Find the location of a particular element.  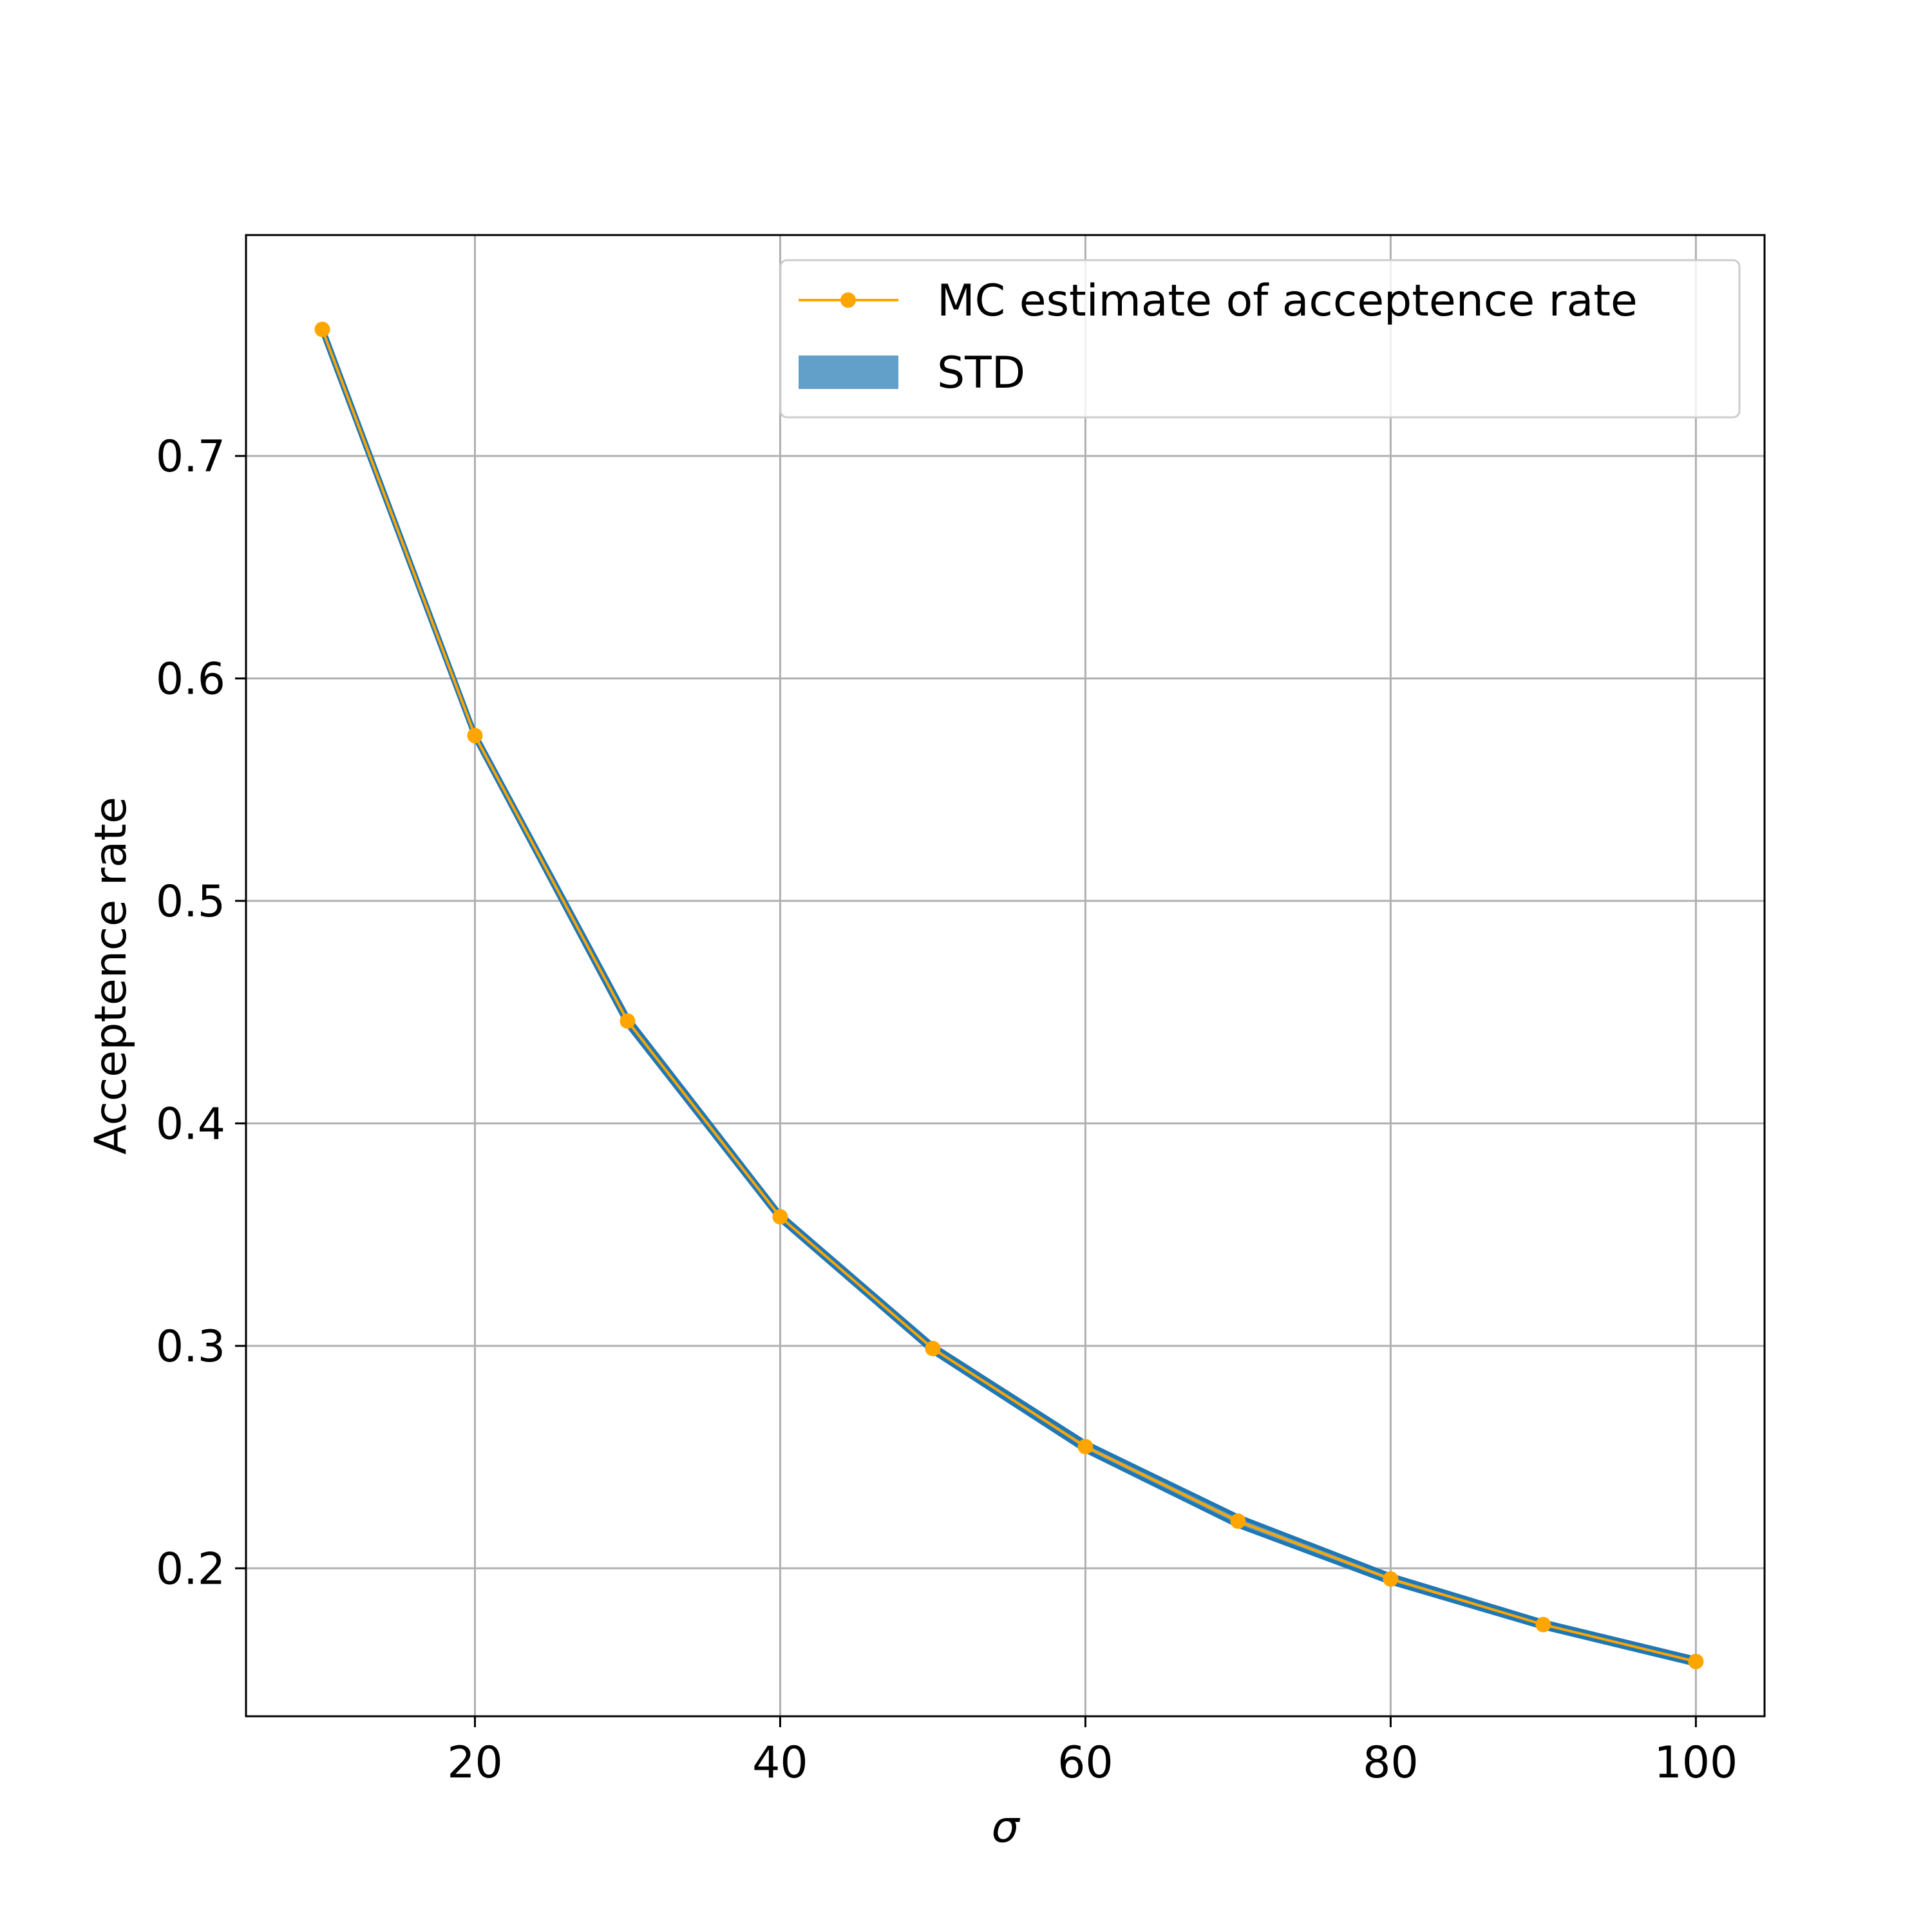

y-tick-label: 0.2 is located at coordinates (191, 1570).